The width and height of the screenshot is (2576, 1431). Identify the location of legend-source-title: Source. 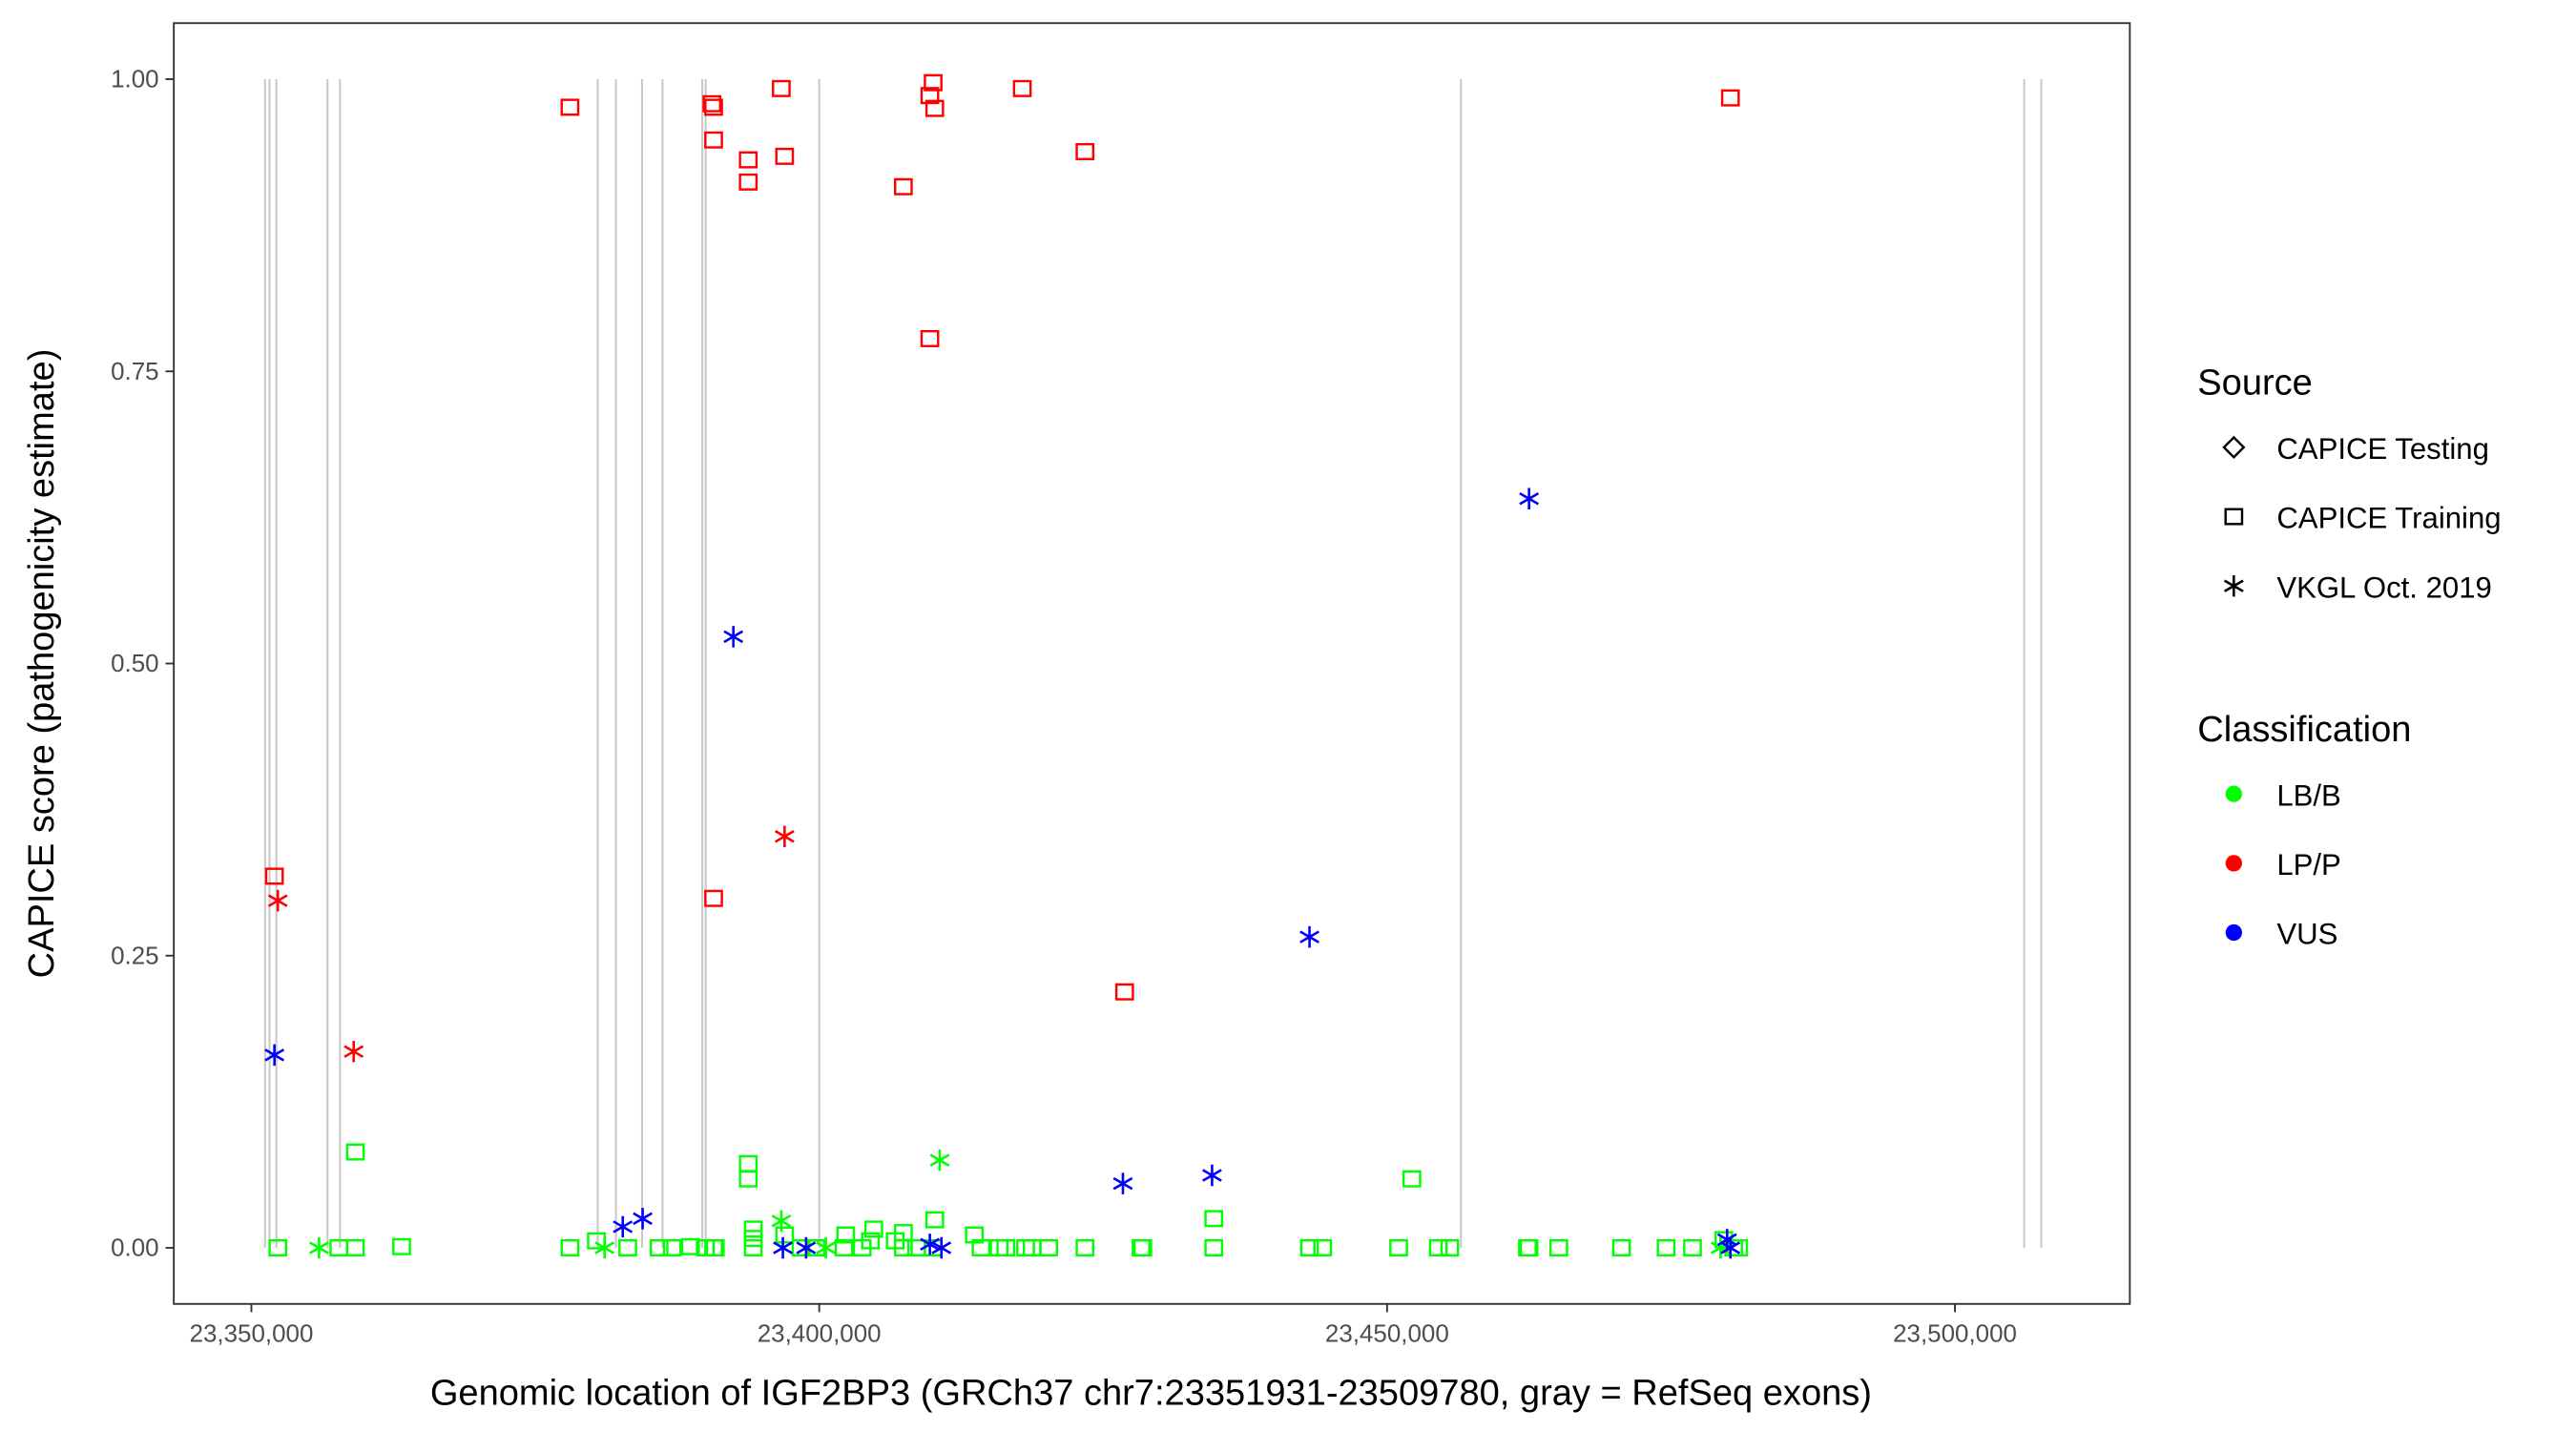
(2255, 383).